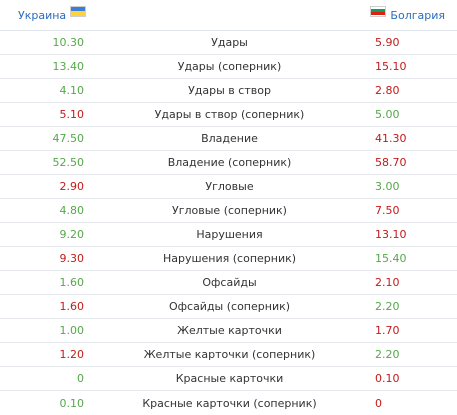 This screenshot has height=415, width=457. I want to click on stat-label: Нарушения (соперник), so click(229, 258).